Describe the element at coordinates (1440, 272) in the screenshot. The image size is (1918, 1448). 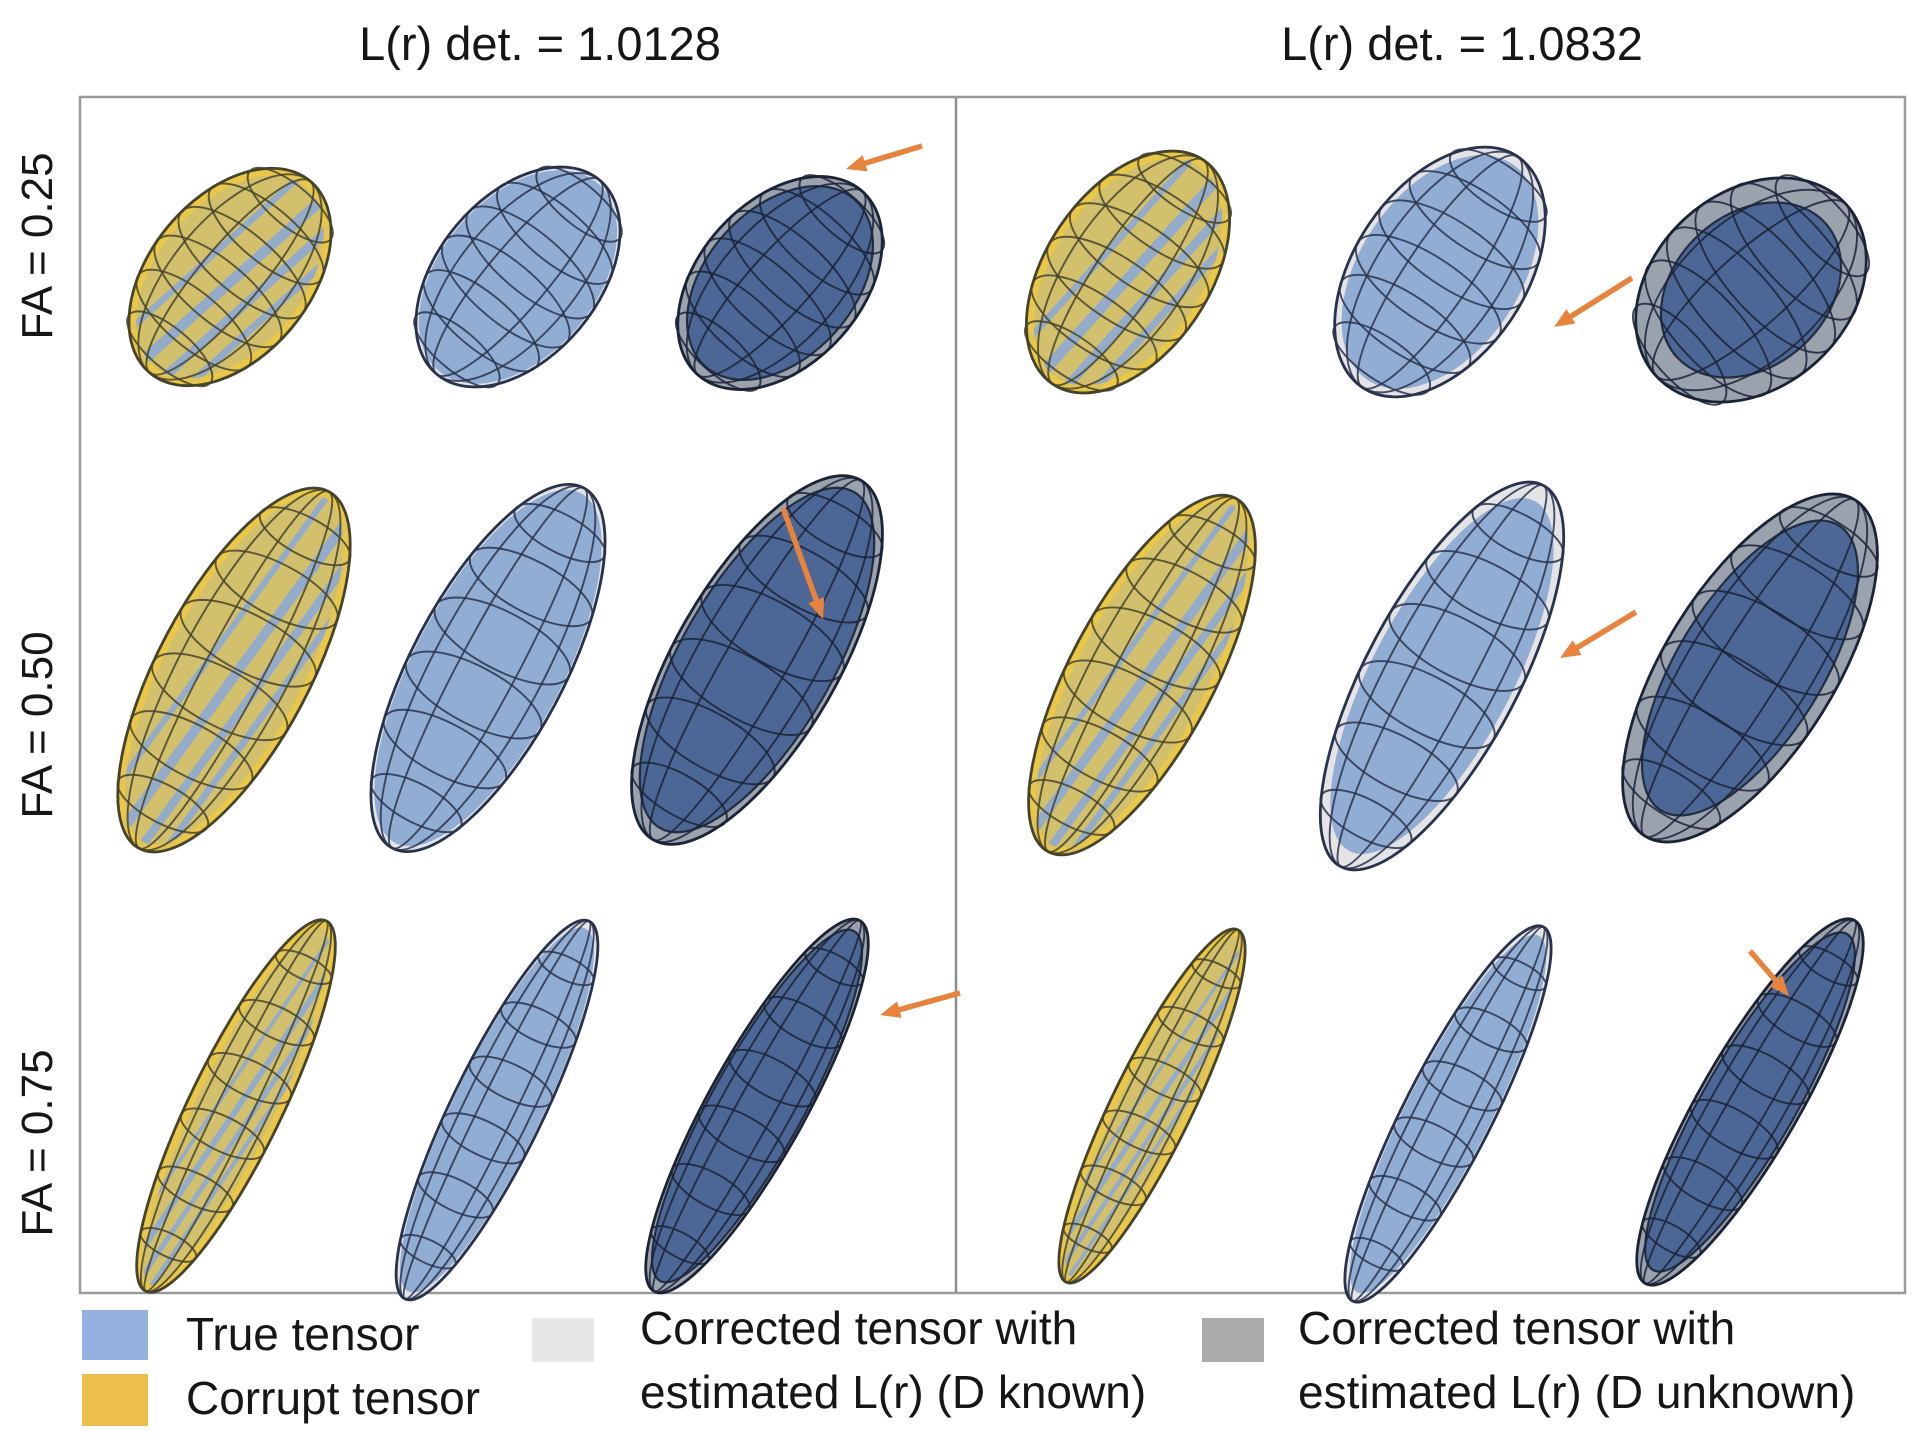
I see `tensor-glyph-known-r0-c1` at that location.